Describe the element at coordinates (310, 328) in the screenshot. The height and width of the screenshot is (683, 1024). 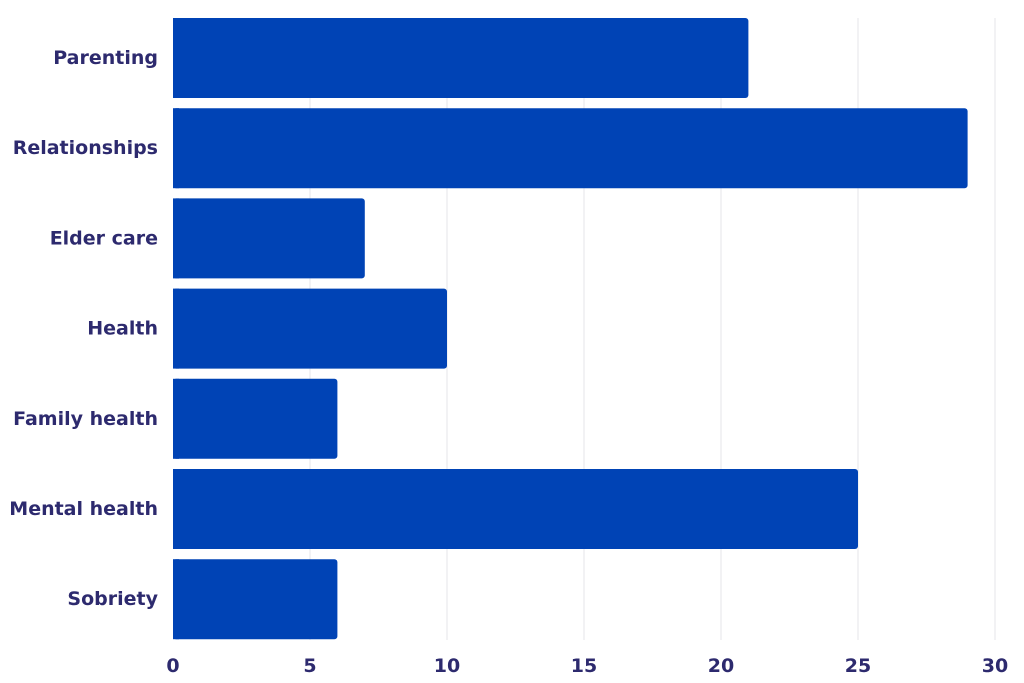
I see `bar-health` at that location.